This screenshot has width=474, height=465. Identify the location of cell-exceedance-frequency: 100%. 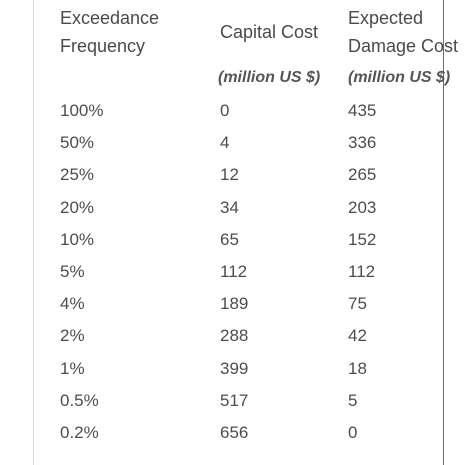
(82, 110).